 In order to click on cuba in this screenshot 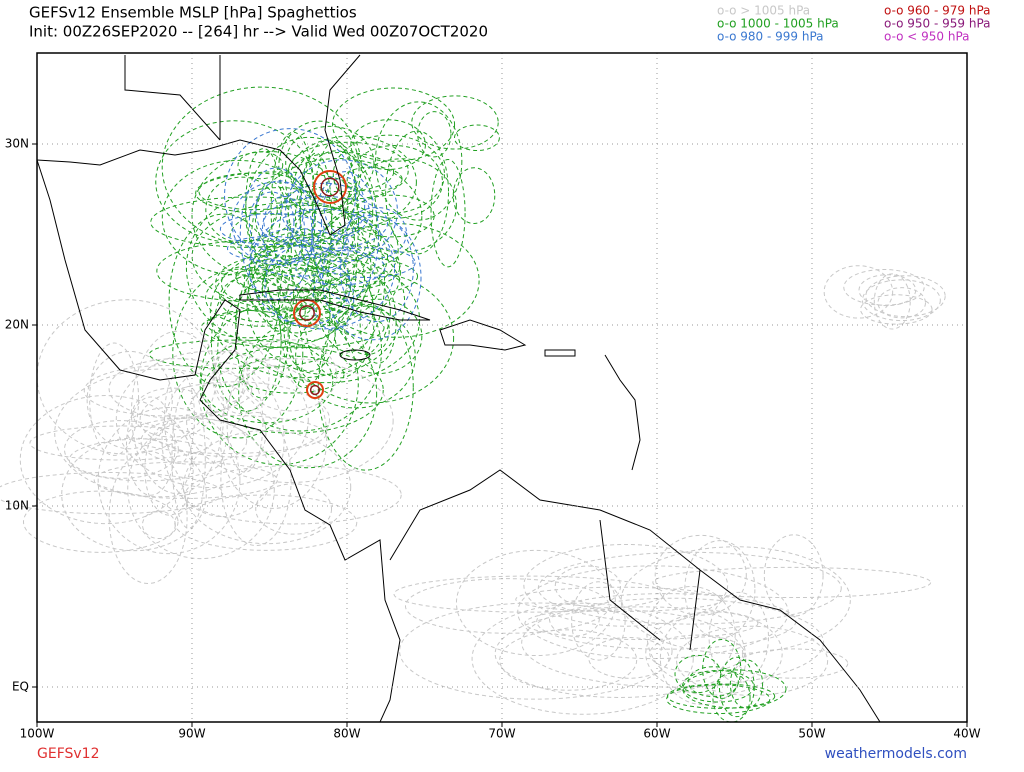, I will do `click(335, 305)`.